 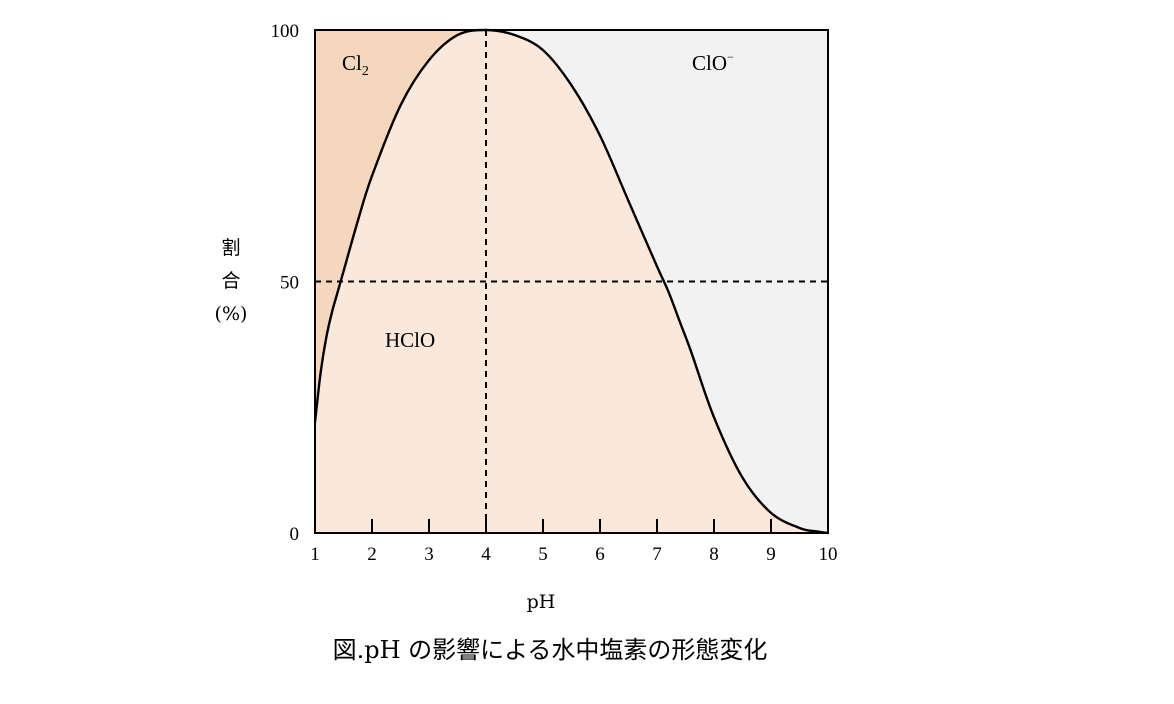 What do you see at coordinates (315, 554) in the screenshot?
I see `x-tick-label: 1` at bounding box center [315, 554].